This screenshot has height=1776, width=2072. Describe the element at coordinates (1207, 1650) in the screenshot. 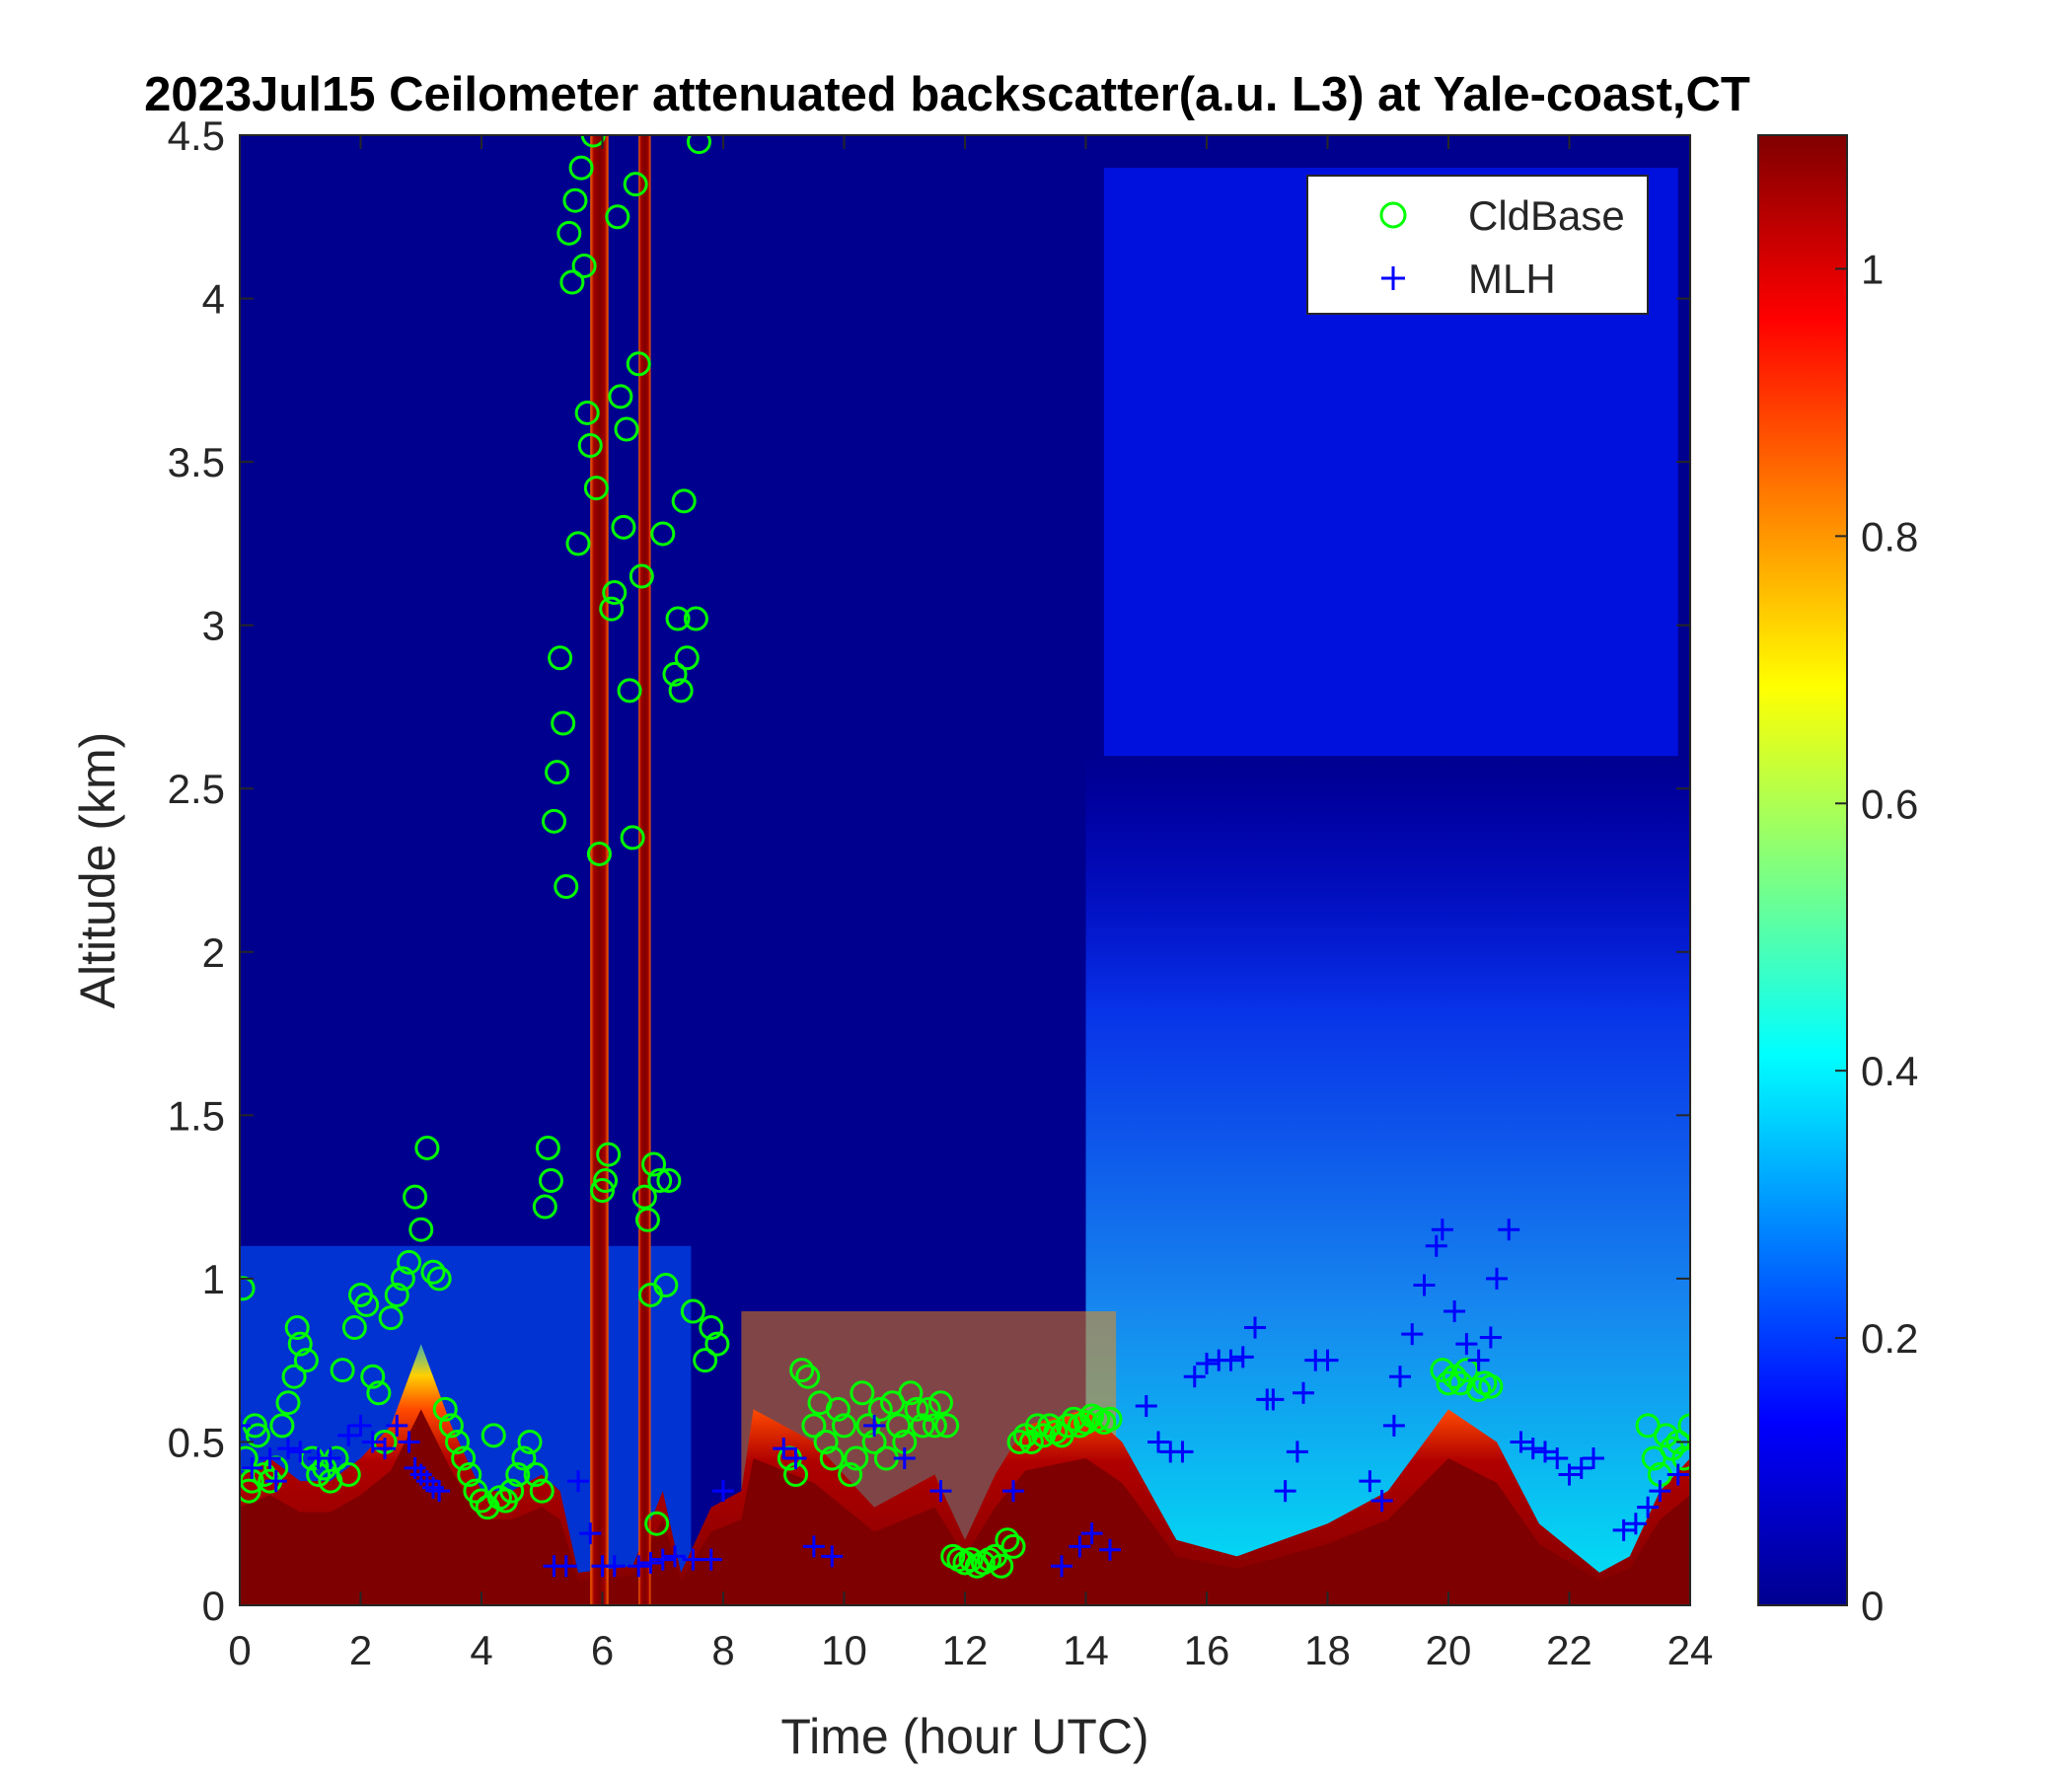

I see `x-tick-label: 16` at that location.